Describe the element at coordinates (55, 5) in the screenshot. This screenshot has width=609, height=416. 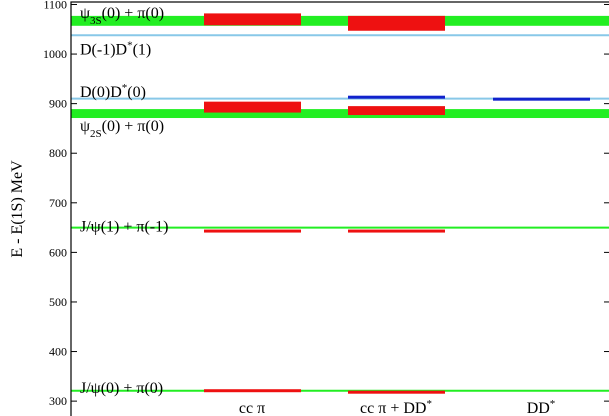
I see `y-tick-label: 1100` at that location.